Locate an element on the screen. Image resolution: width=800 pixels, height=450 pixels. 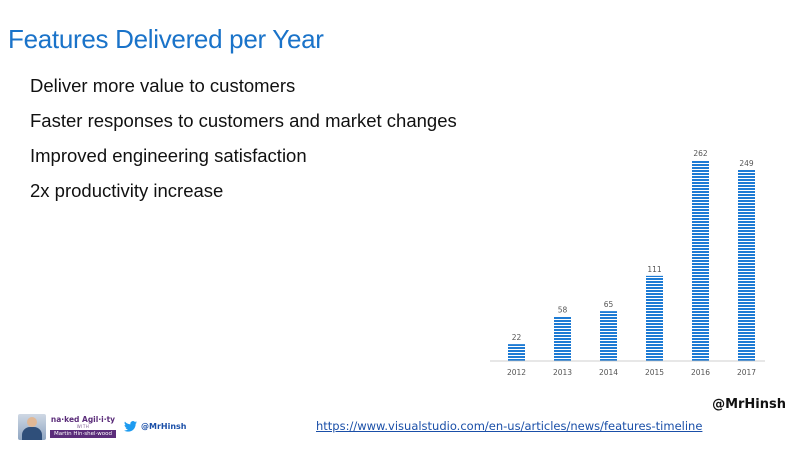
twitter-link: @MrHinsh is located at coordinates (155, 426).